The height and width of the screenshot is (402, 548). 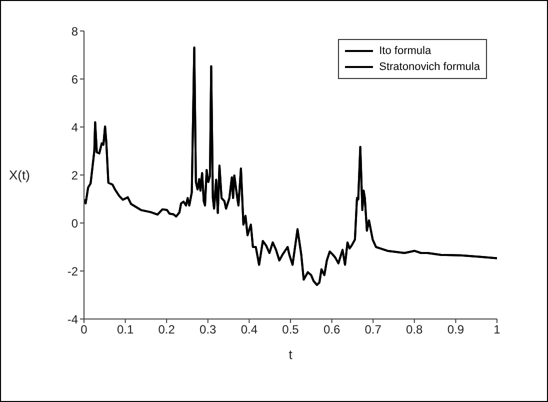 What do you see at coordinates (72, 319) in the screenshot?
I see `y-tick-label: -4` at bounding box center [72, 319].